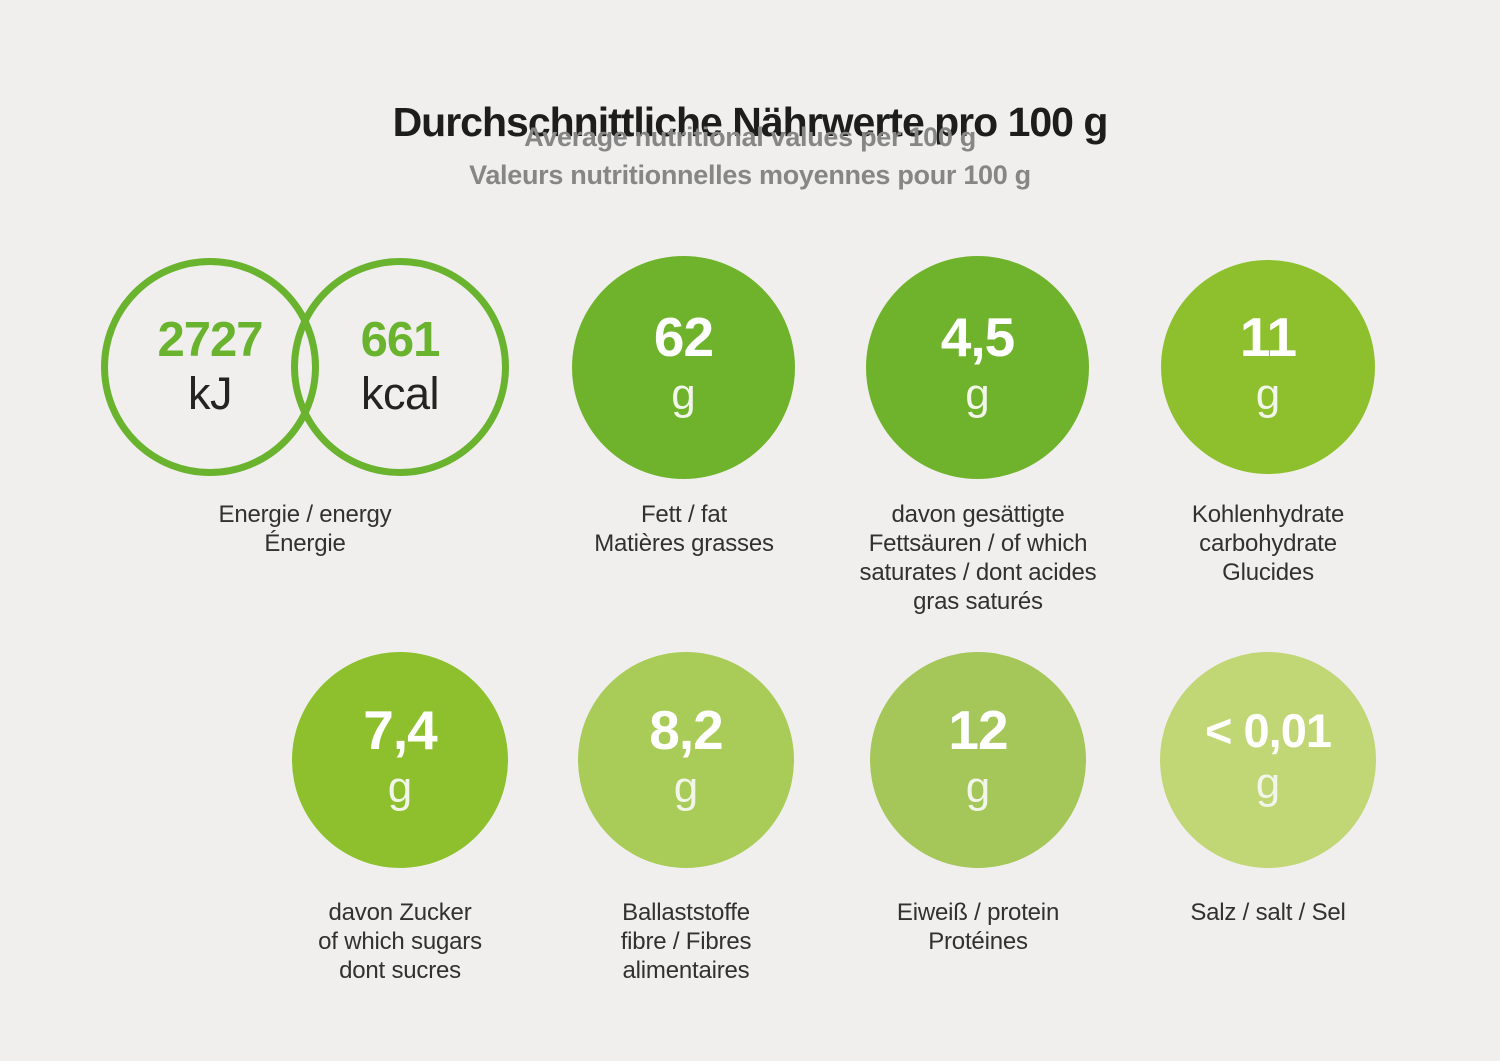  I want to click on salt-circle: < 0,01 g, so click(1268, 760).